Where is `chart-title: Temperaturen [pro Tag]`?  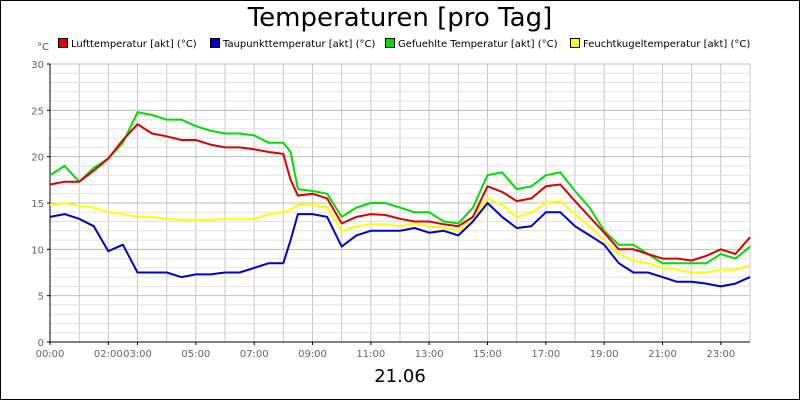 chart-title: Temperaturen [pro Tag] is located at coordinates (400, 18).